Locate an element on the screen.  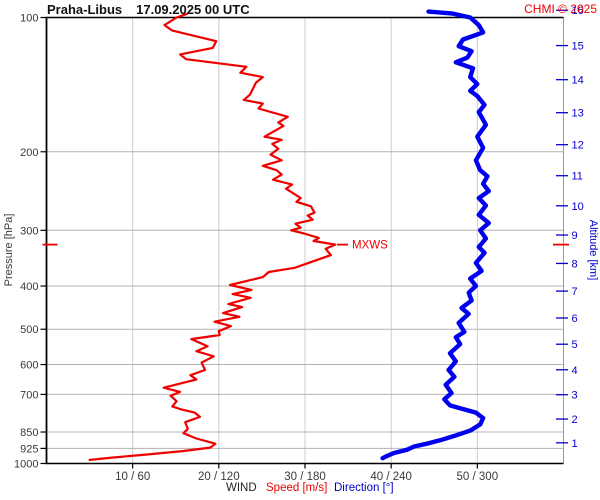
altitude-tick-label: 8 is located at coordinates (575, 264).